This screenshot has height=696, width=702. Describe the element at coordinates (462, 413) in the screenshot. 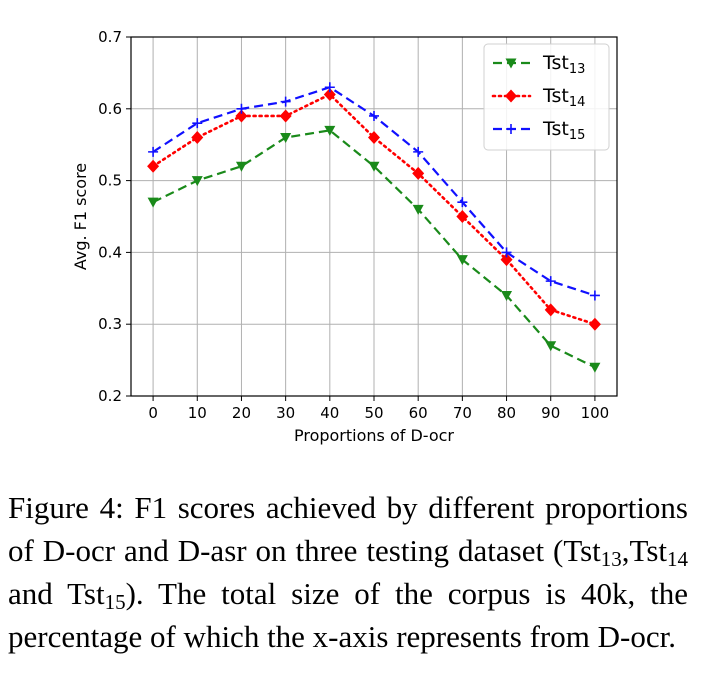

I see `x-tick-label: 70` at that location.